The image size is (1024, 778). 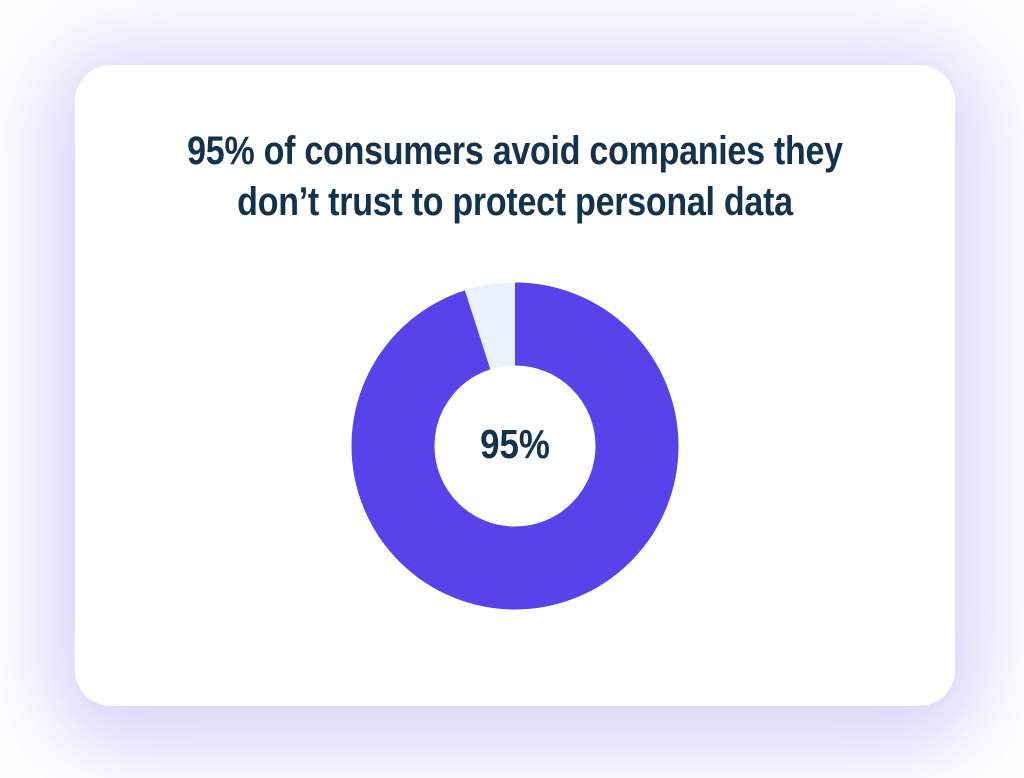 I want to click on donut-chart: 95%, so click(x=515, y=446).